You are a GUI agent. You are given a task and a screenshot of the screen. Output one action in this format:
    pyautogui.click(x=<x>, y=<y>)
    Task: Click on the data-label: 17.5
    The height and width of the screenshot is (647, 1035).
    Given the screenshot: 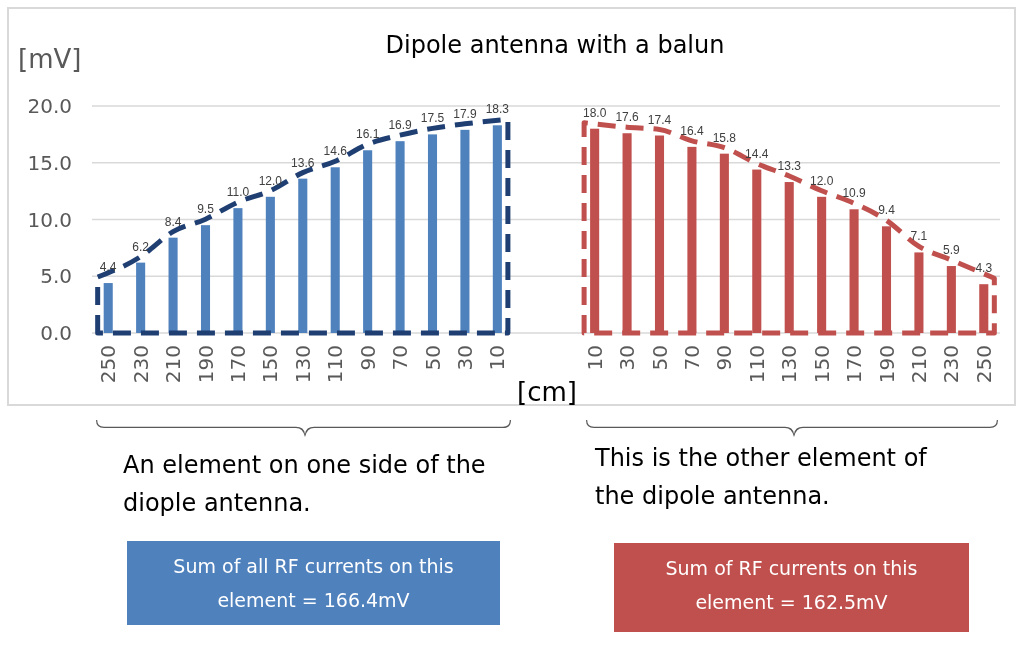 What is the action you would take?
    pyautogui.click(x=432, y=118)
    